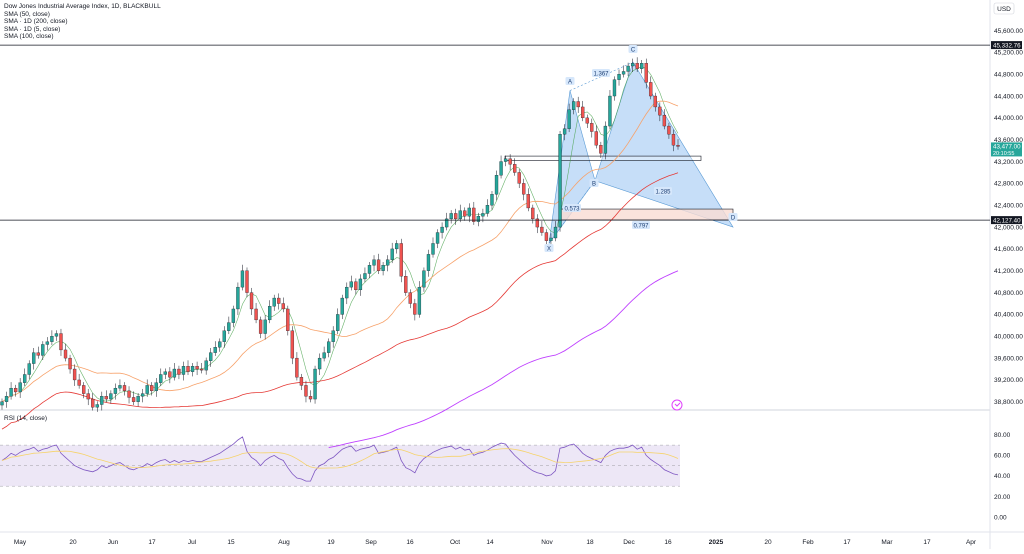  What do you see at coordinates (641, 227) in the screenshot?
I see `ratio-xd-label: 0.797` at bounding box center [641, 227].